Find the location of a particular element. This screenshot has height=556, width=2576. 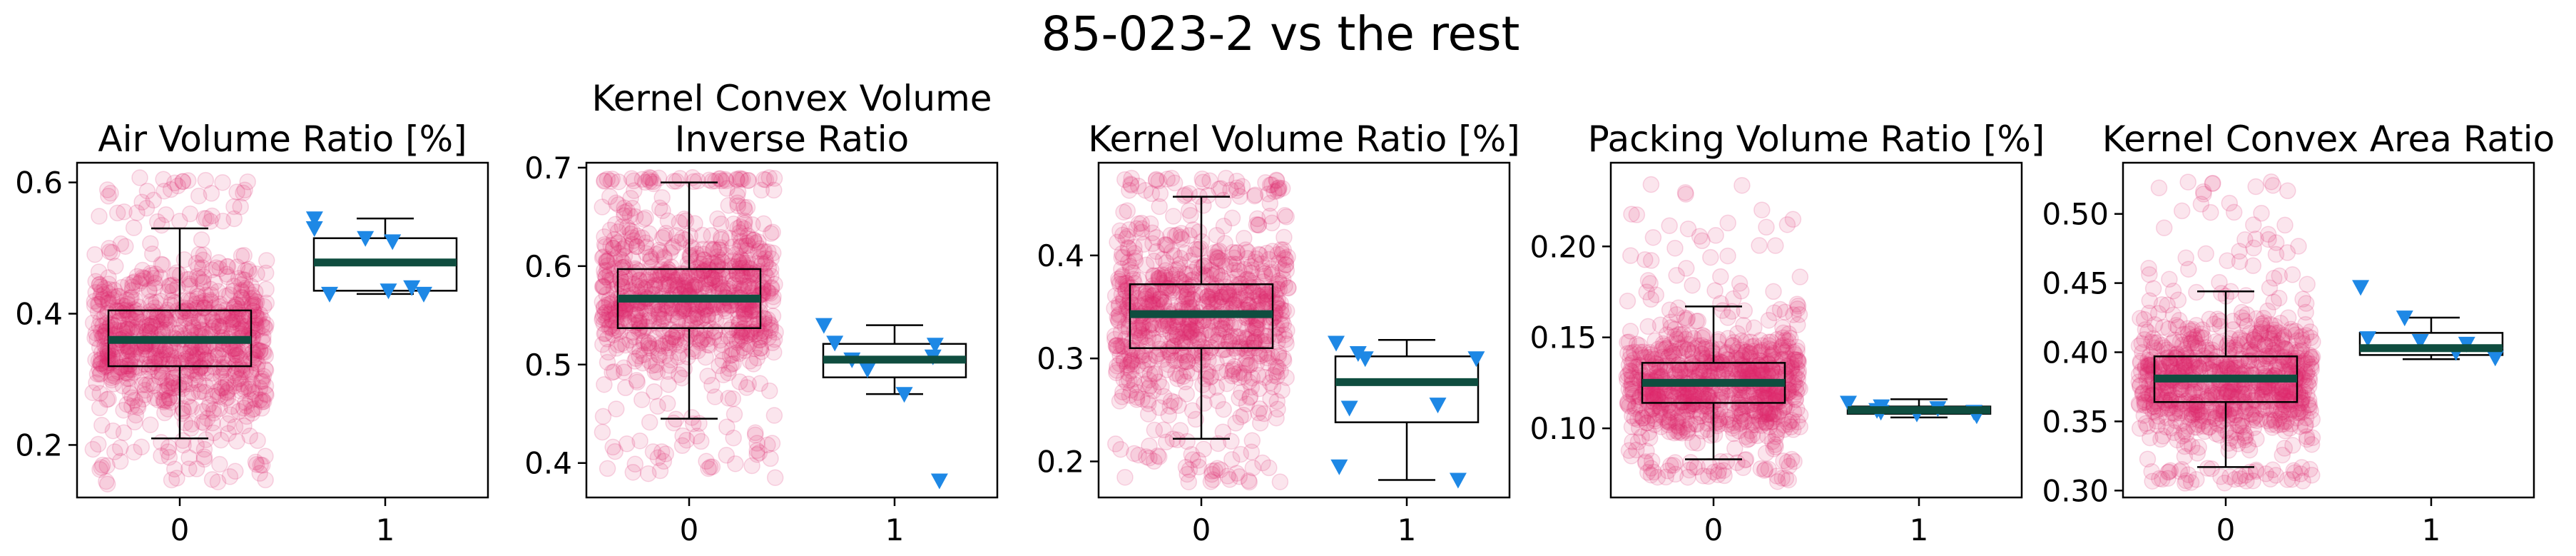

selected-point is located at coordinates (366, 239).